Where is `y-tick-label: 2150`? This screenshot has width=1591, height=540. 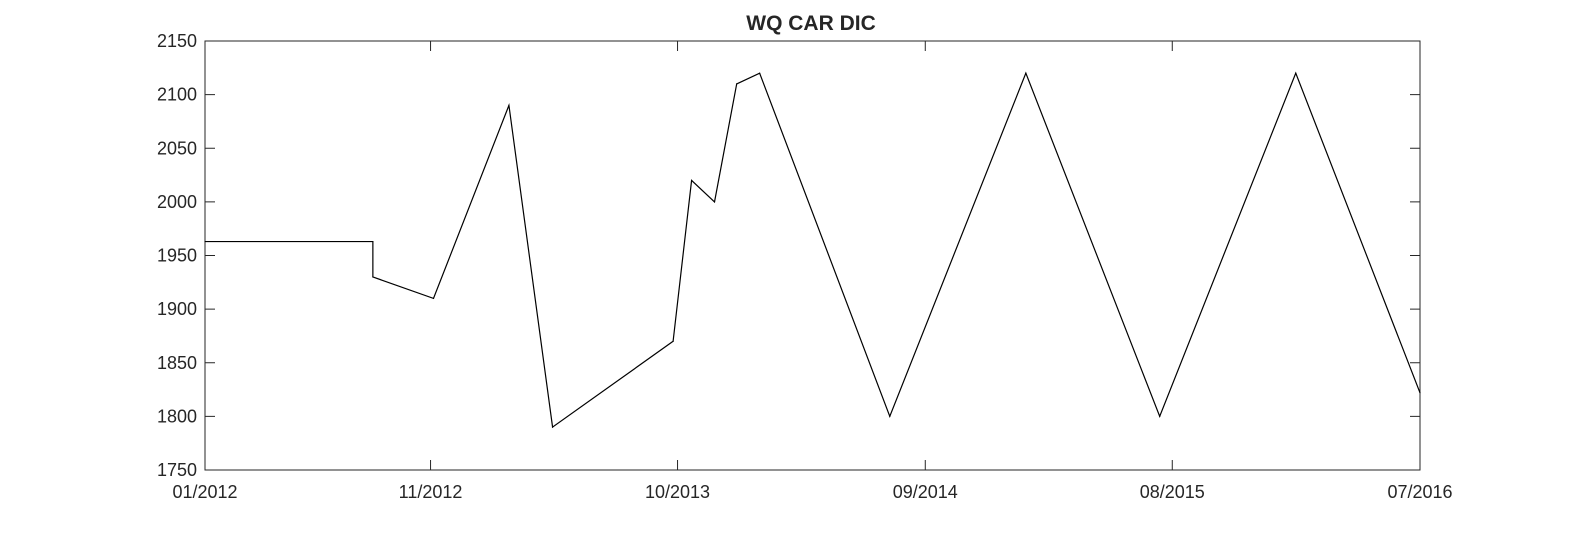
y-tick-label: 2150 is located at coordinates (177, 41).